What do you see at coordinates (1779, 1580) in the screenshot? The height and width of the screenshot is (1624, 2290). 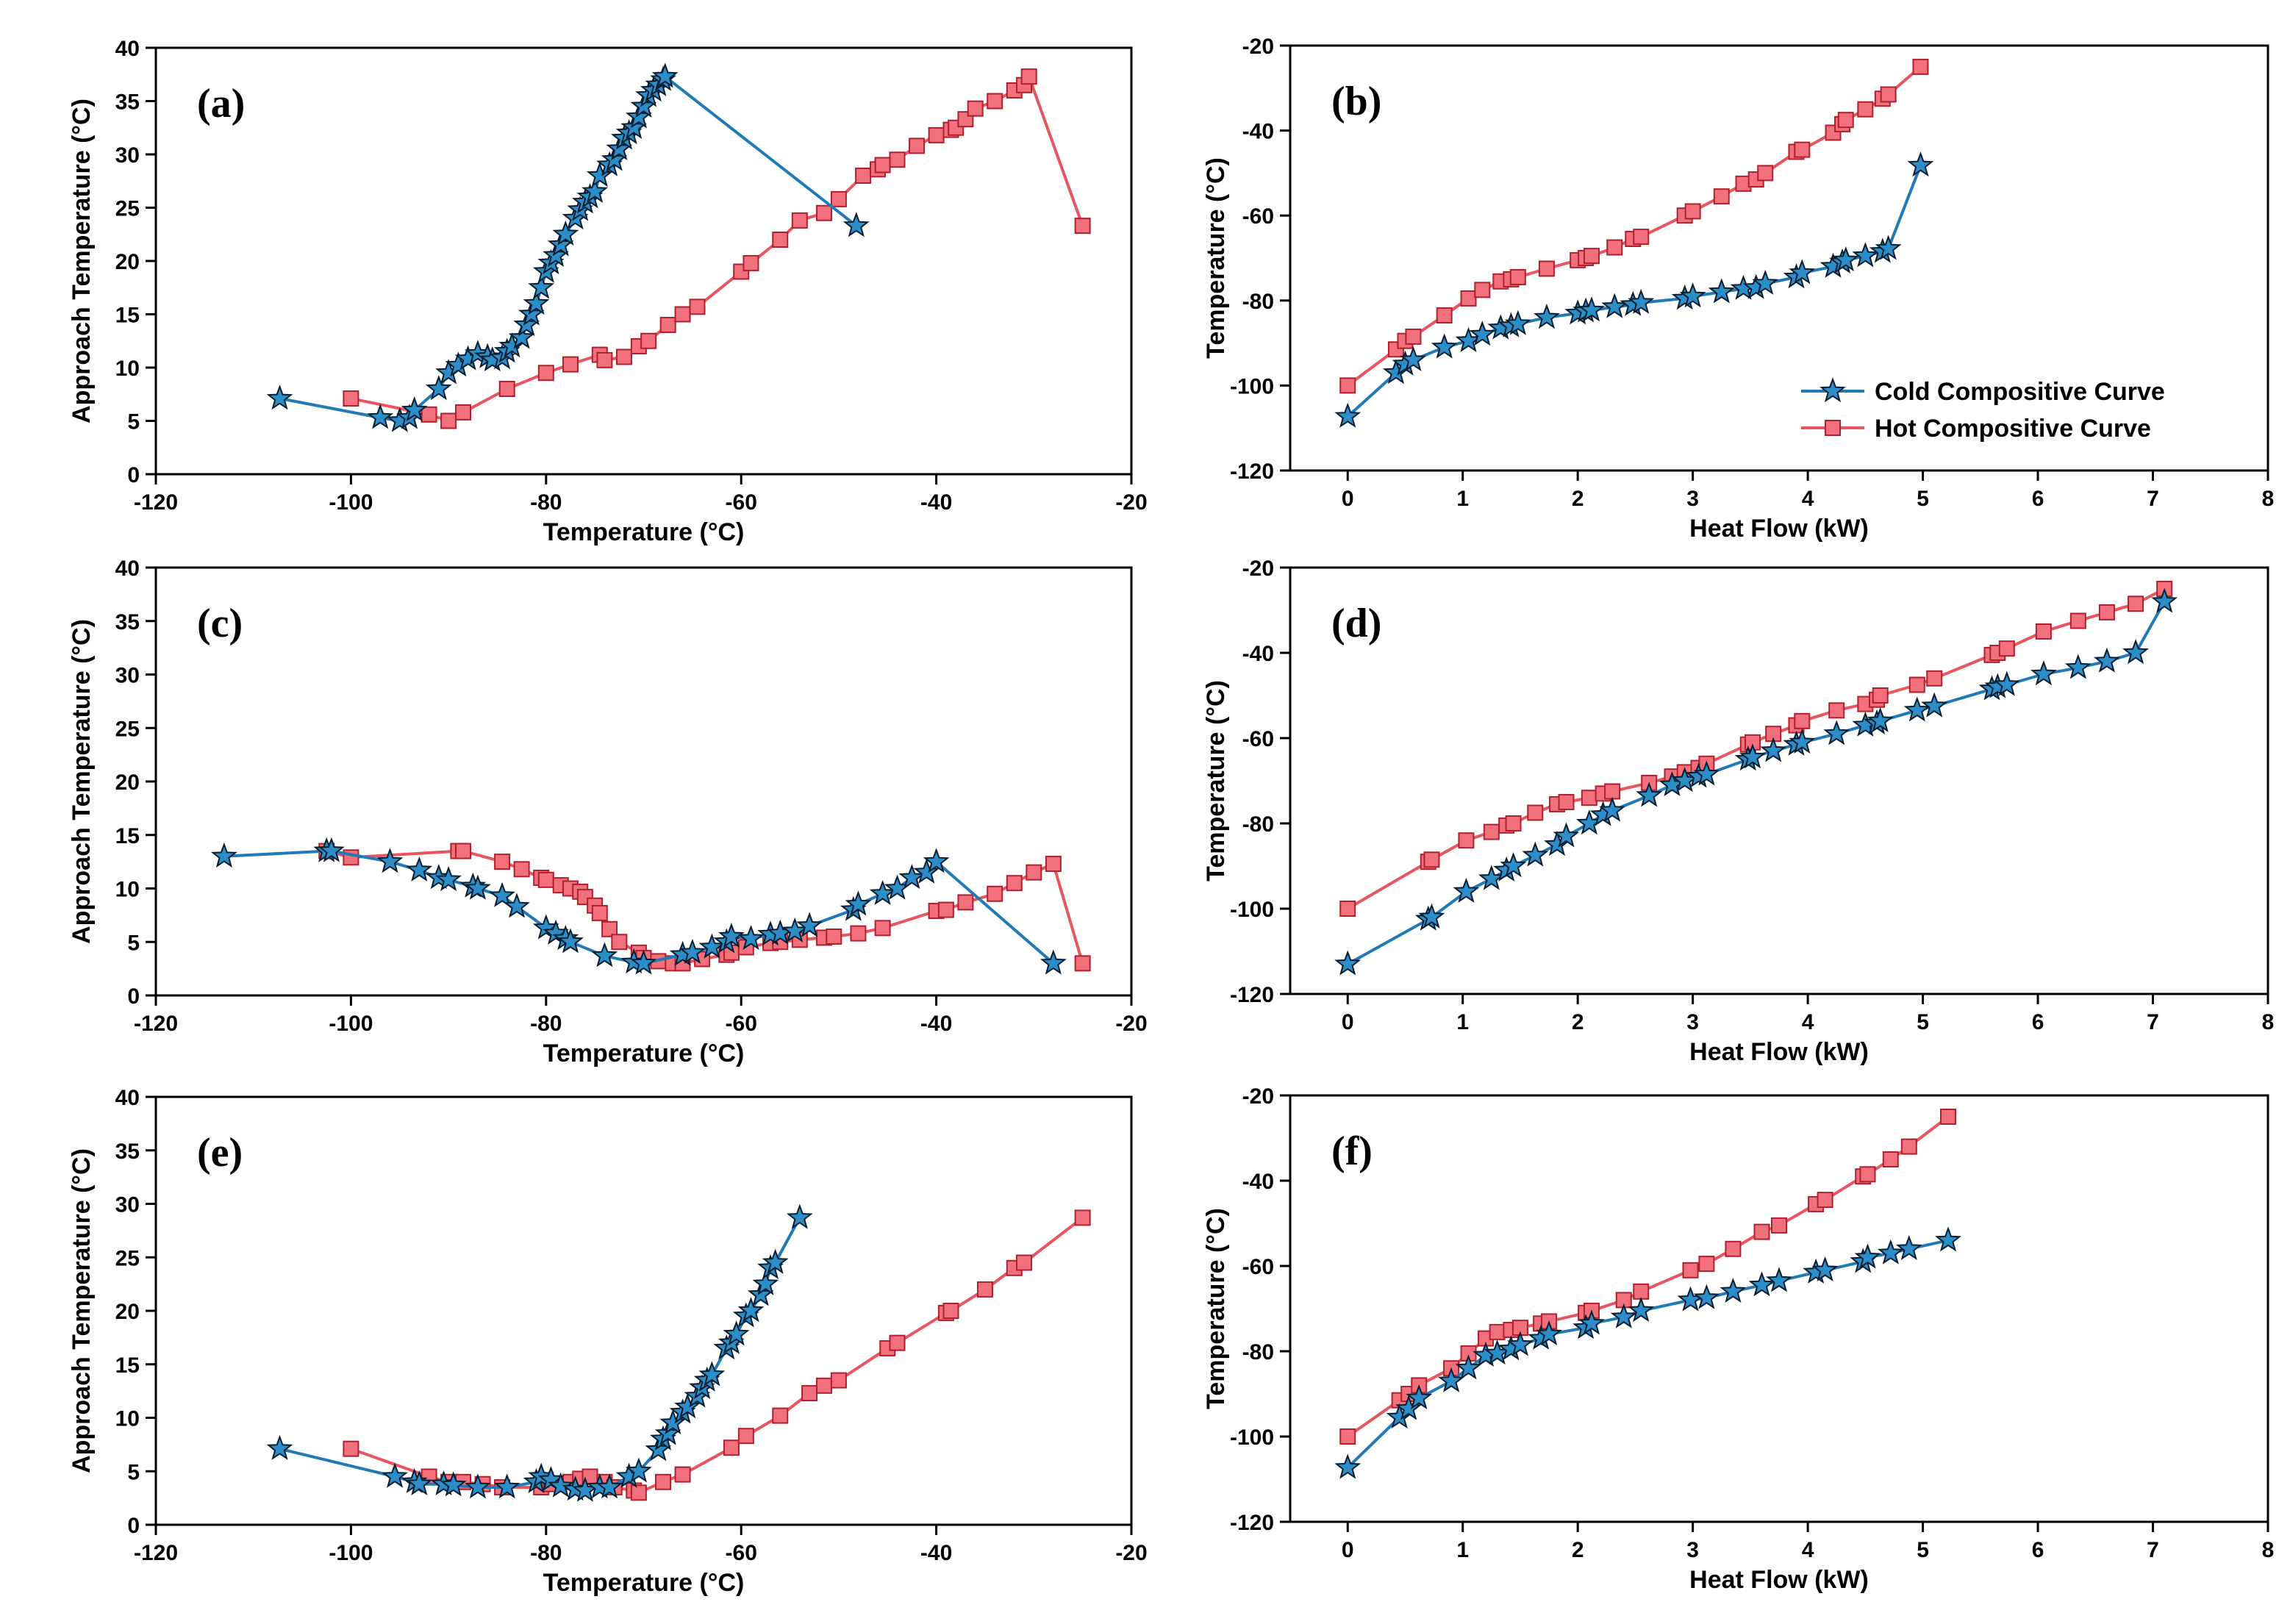 I see `x-axis-title: Heat Flow (kW)` at bounding box center [1779, 1580].